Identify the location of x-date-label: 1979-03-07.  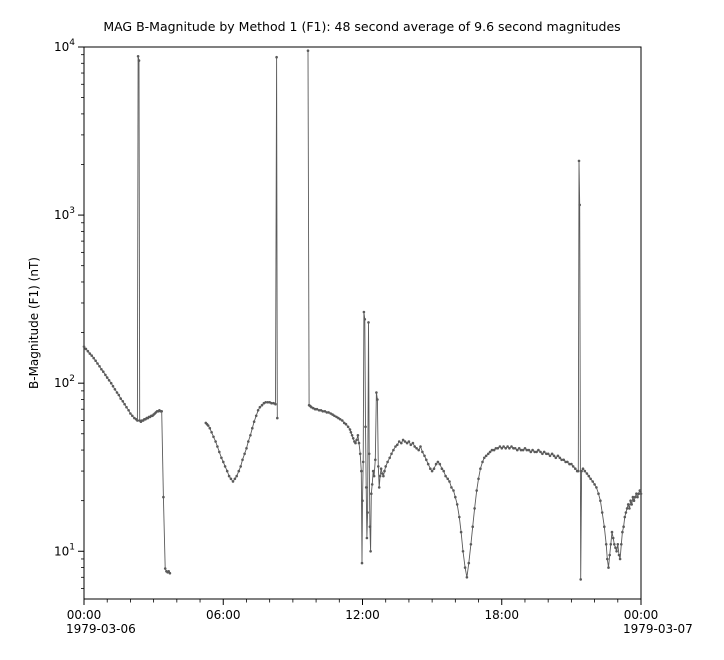
(658, 629).